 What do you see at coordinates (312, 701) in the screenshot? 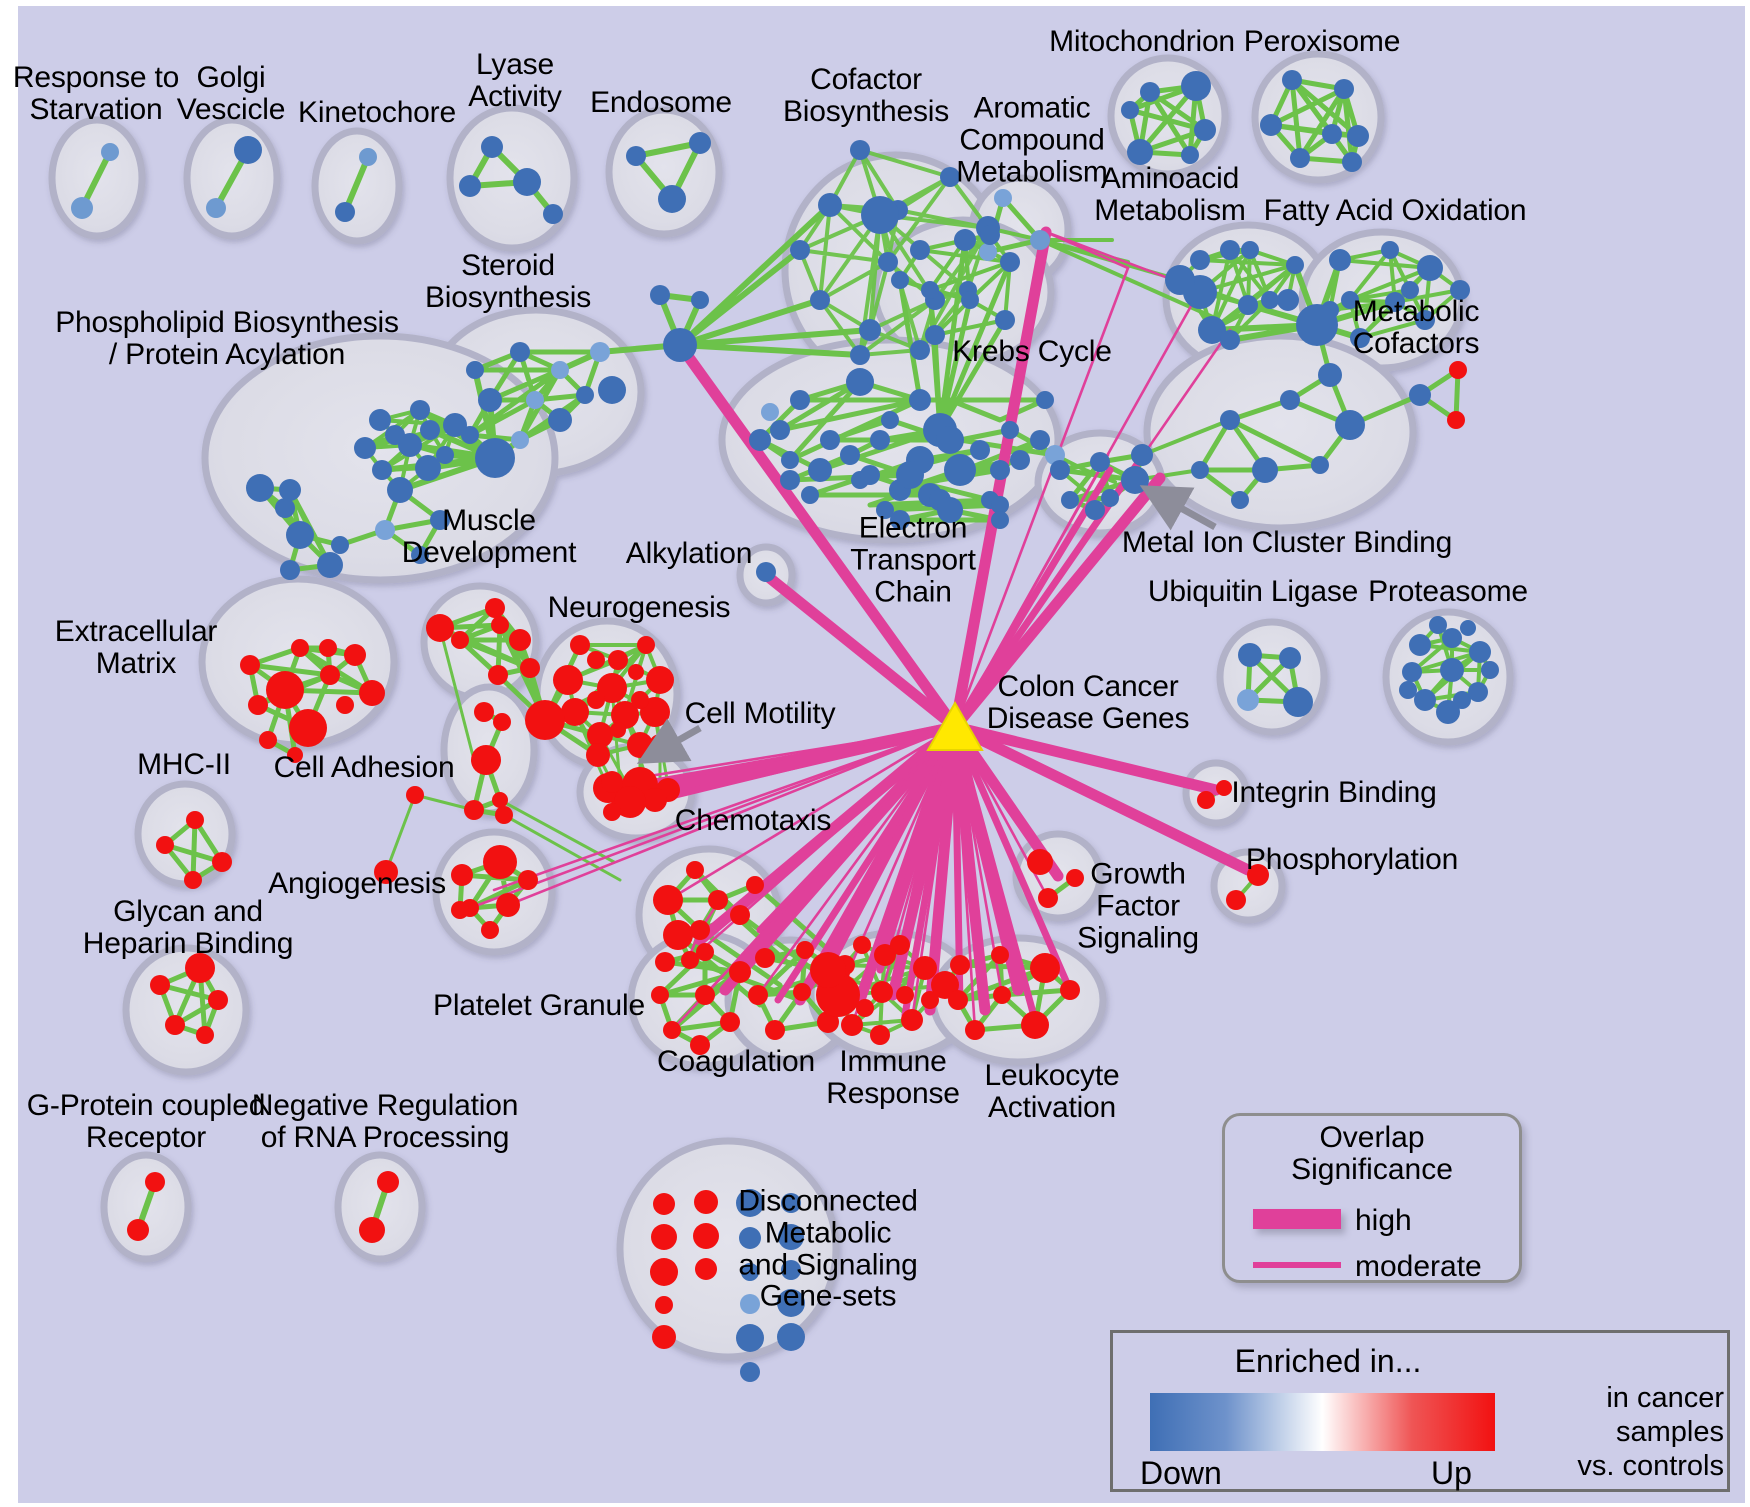
I see `node-group-extracellular-matrix` at bounding box center [312, 701].